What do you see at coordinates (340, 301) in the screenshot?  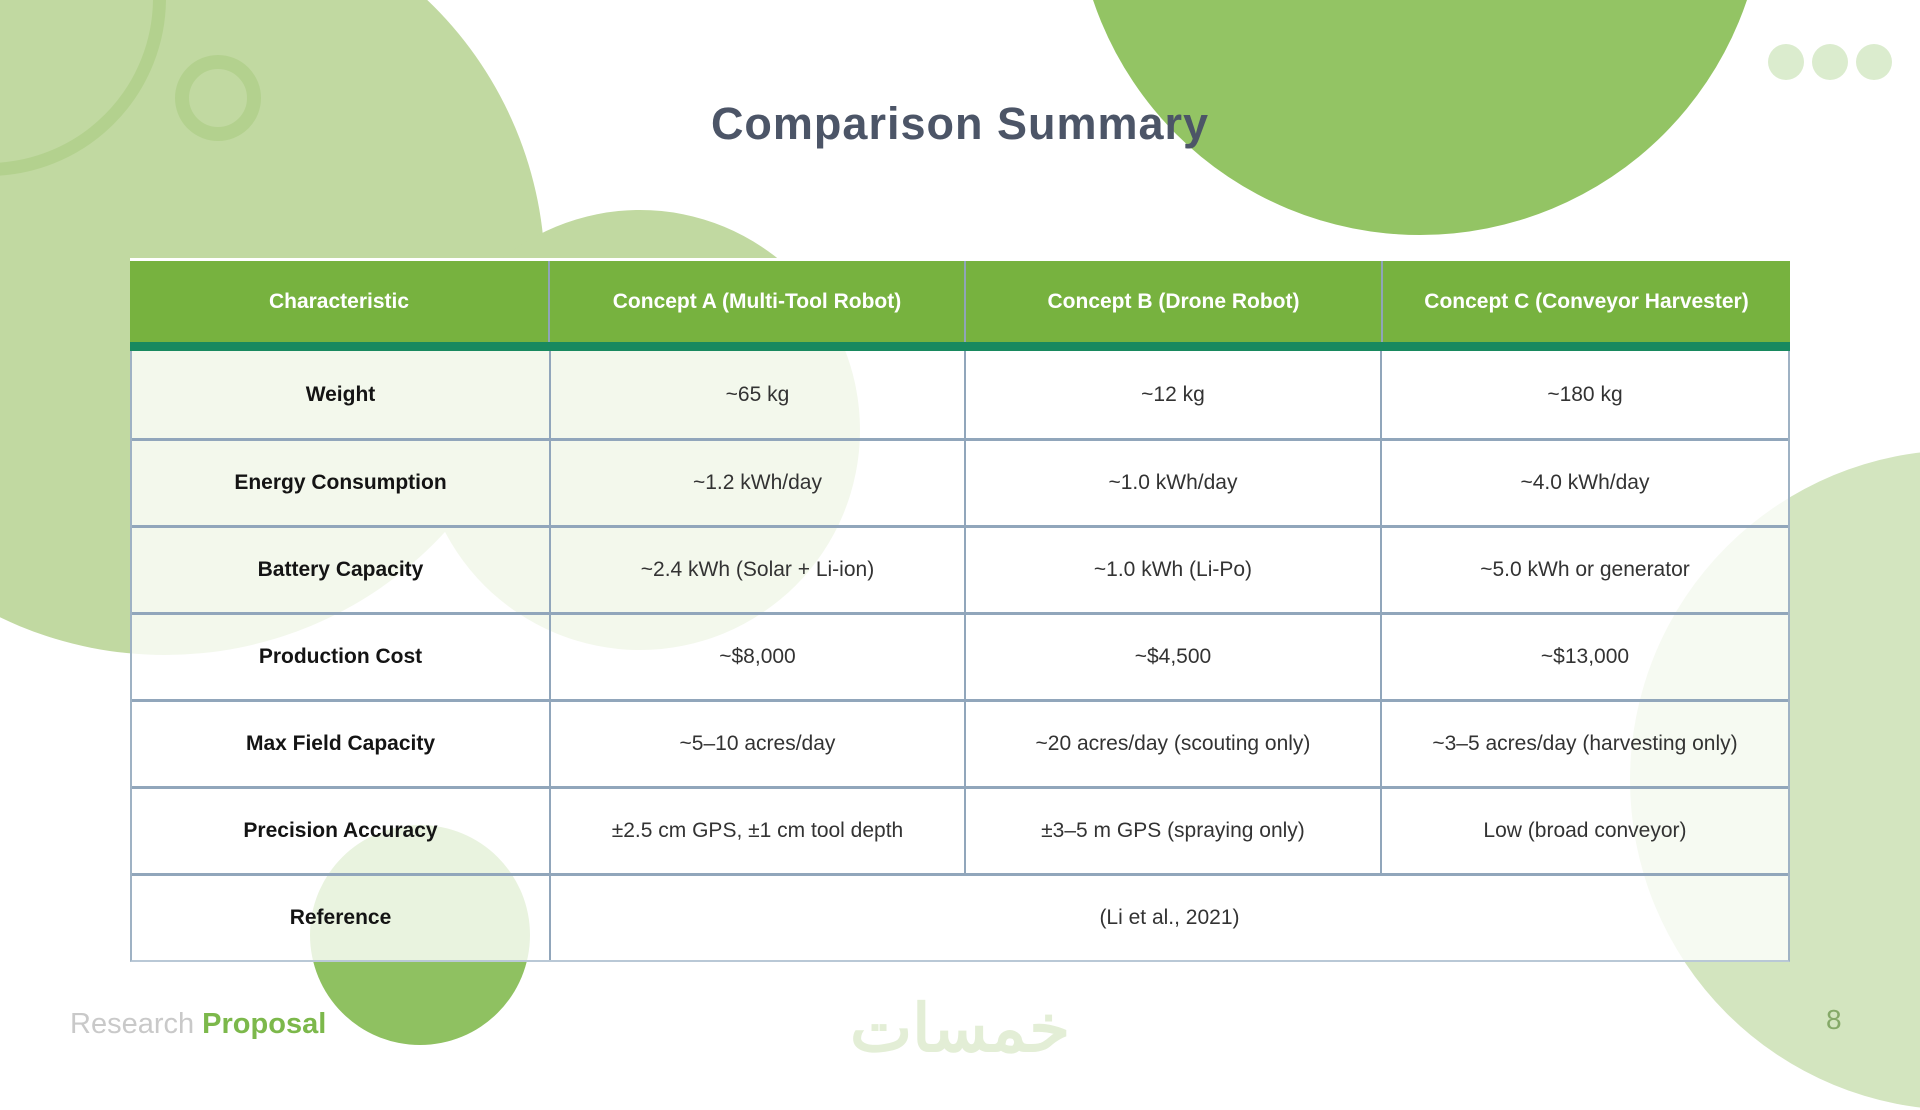 I see `header-characteristic: Characteristic` at bounding box center [340, 301].